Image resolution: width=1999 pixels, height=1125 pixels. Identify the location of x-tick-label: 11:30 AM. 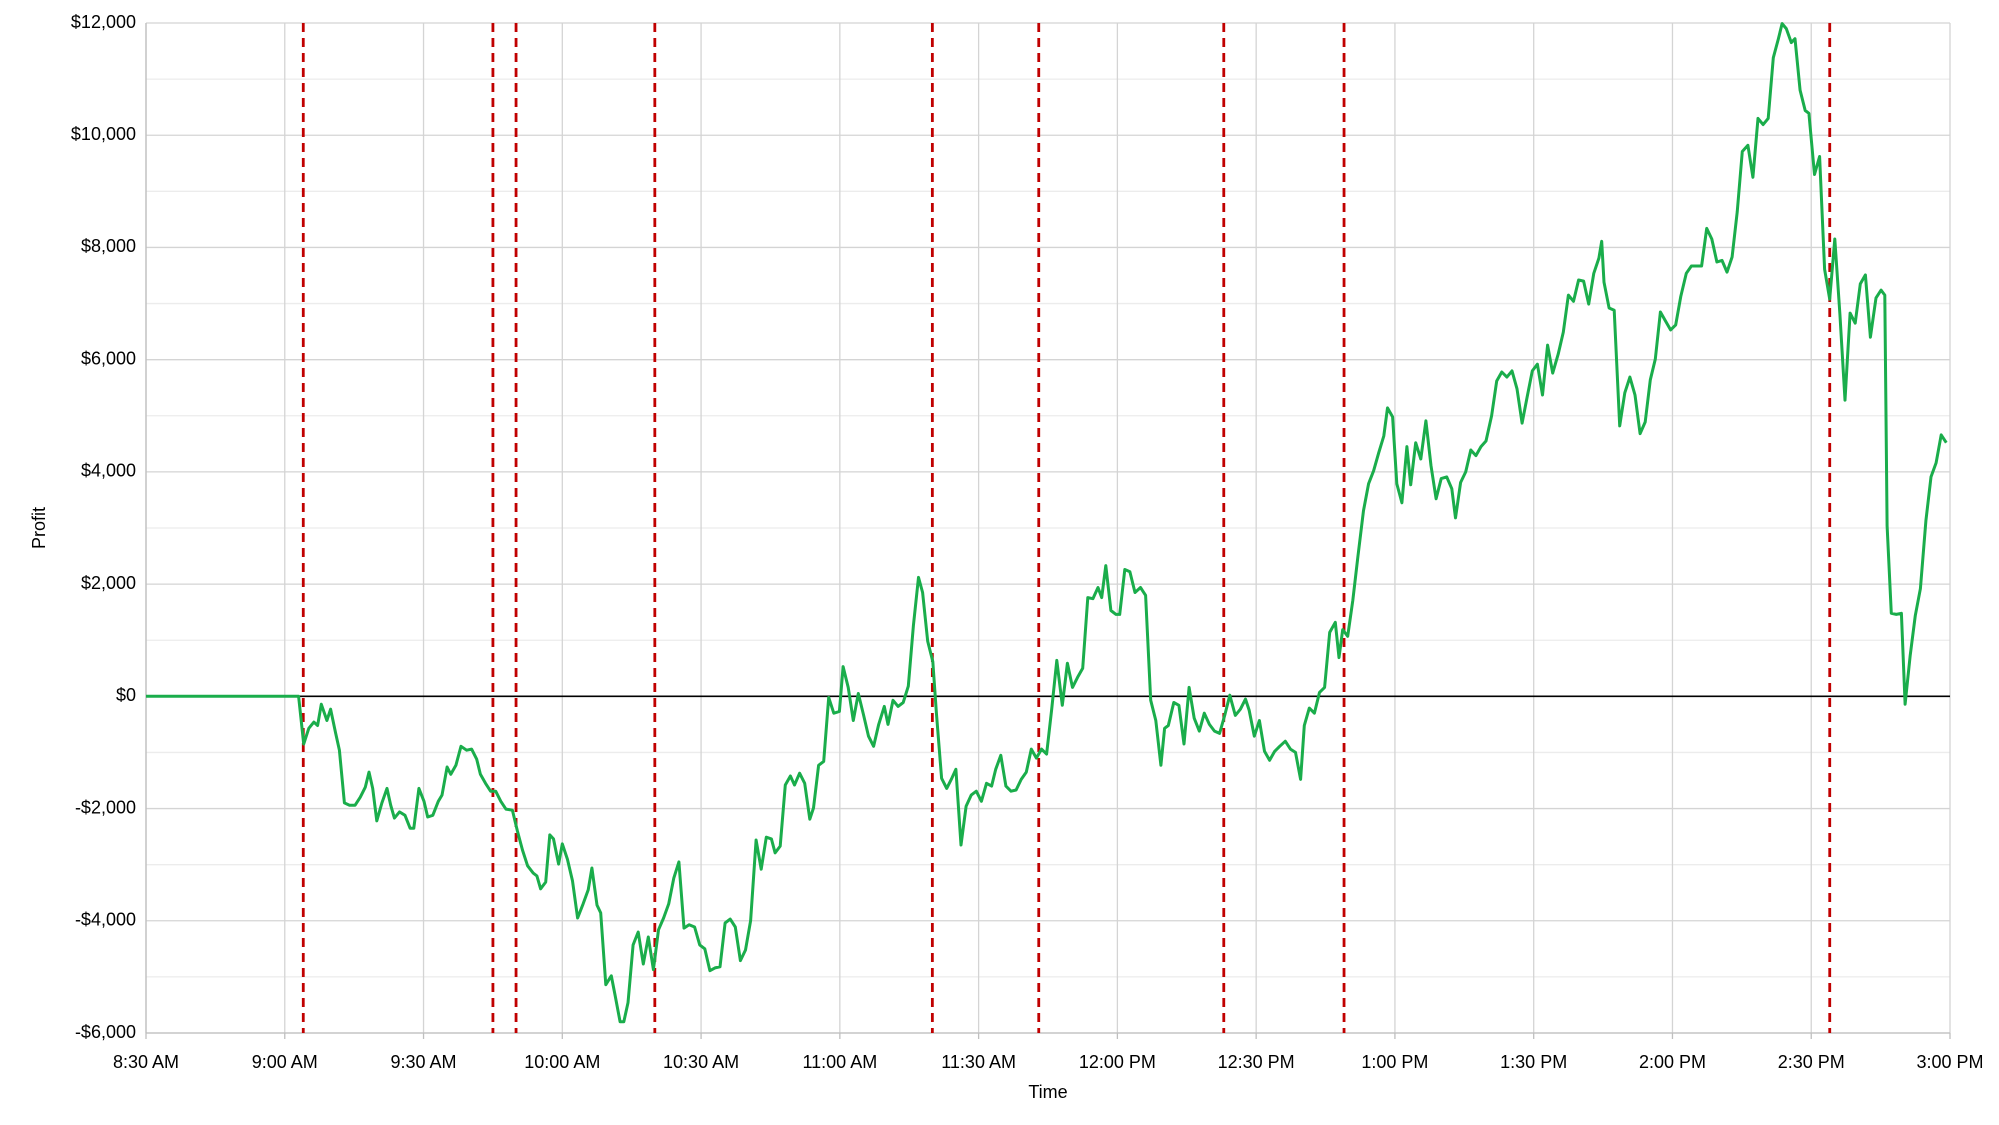
(978, 1062).